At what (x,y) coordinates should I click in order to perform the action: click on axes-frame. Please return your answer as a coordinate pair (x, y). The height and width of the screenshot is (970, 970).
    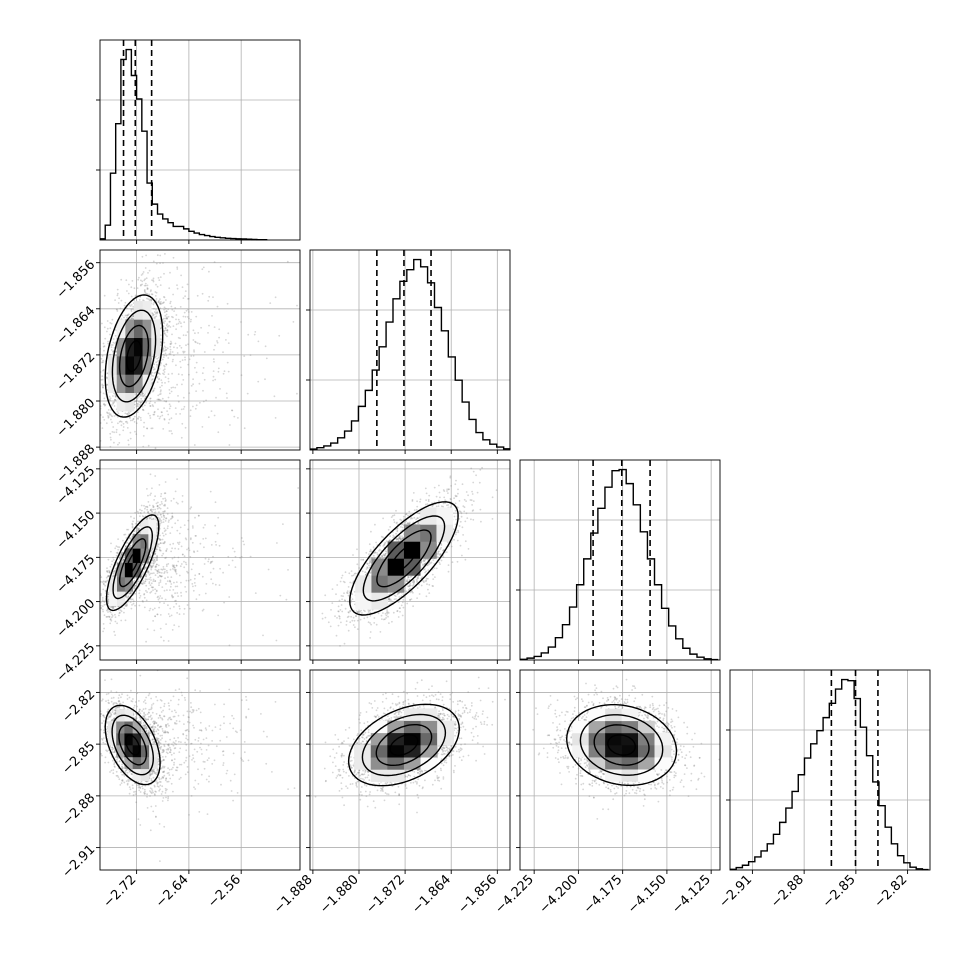
    Looking at the image, I should click on (410, 350).